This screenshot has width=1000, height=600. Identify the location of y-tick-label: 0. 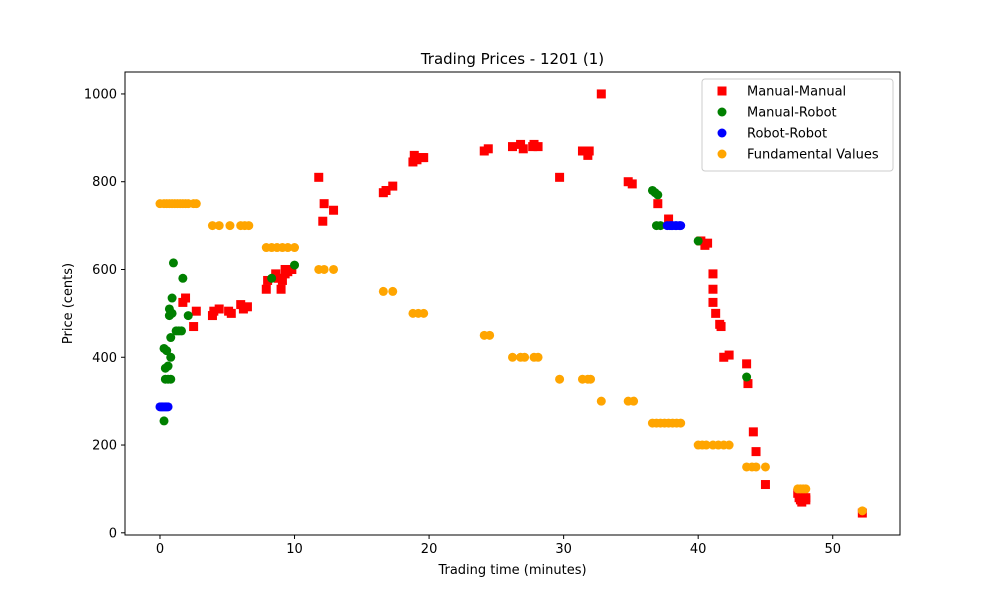
(113, 533).